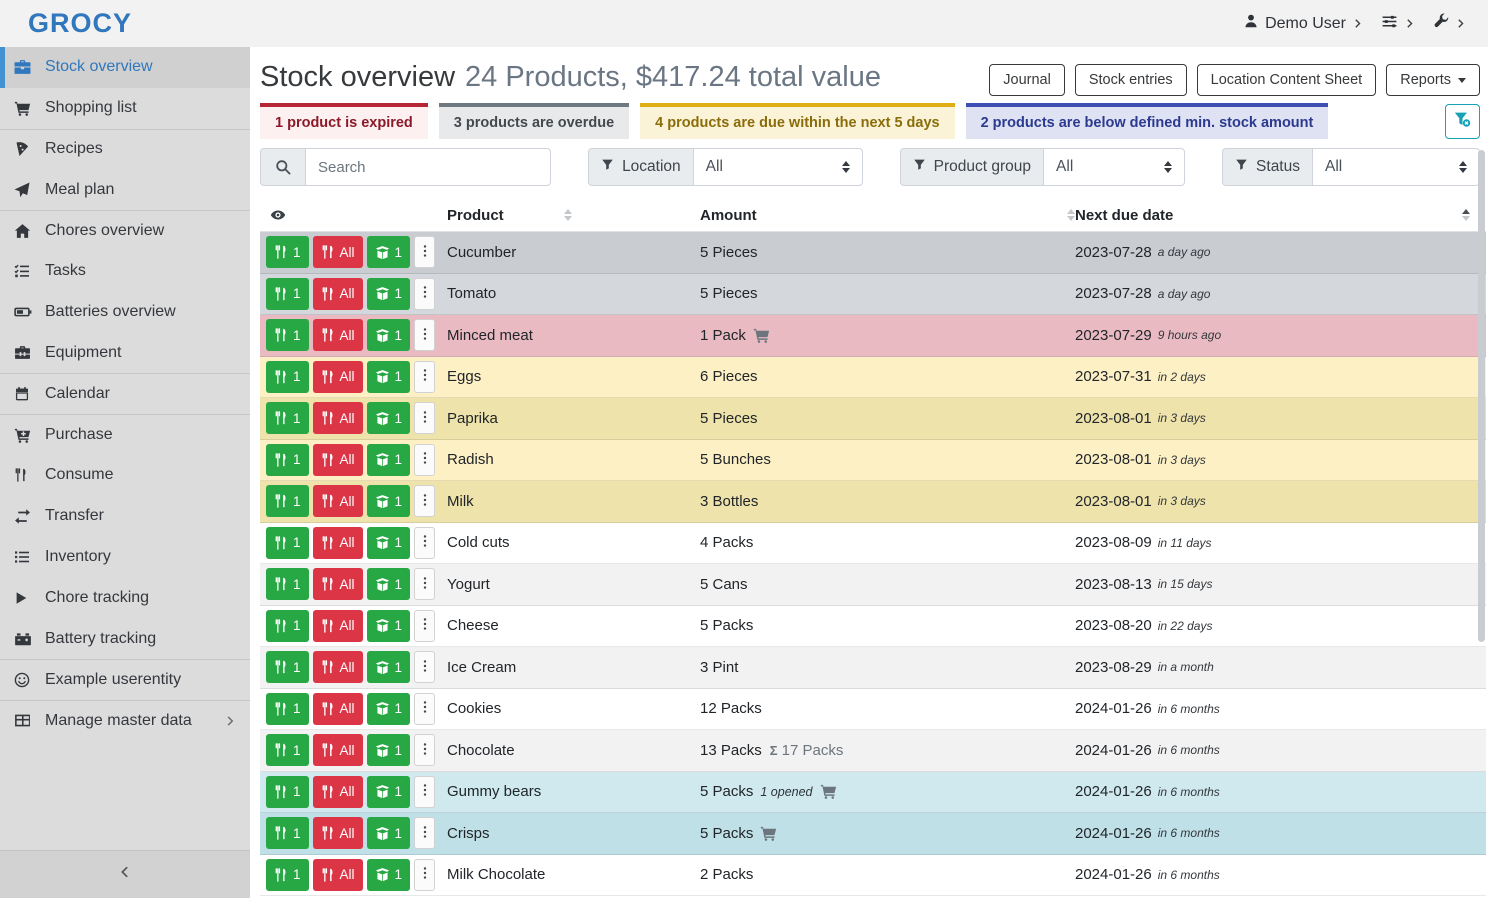 The width and height of the screenshot is (1488, 898). What do you see at coordinates (473, 626) in the screenshot?
I see `product-name: Cheese` at bounding box center [473, 626].